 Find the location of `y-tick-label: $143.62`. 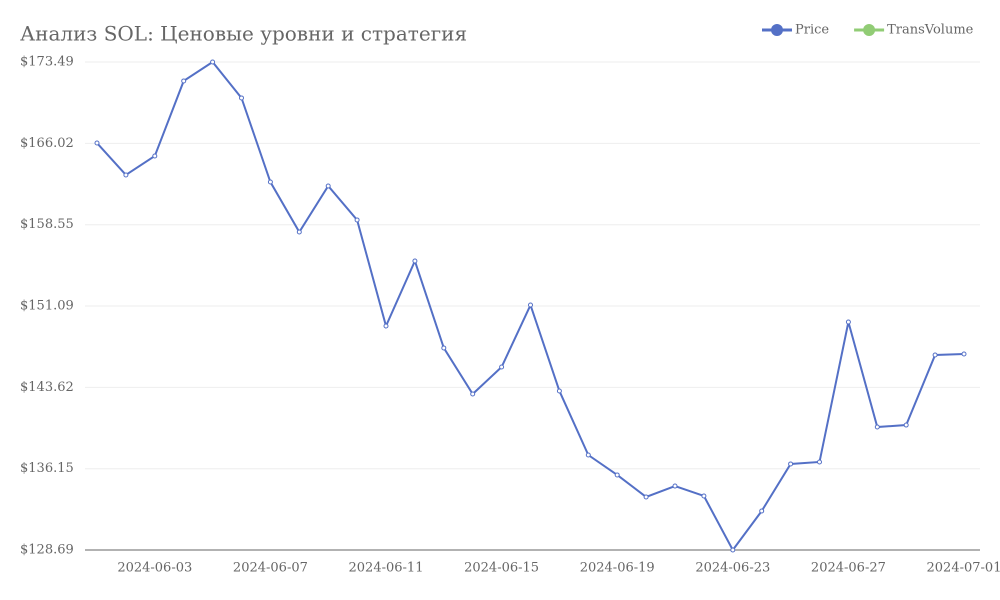

y-tick-label: $143.62 is located at coordinates (47, 387).